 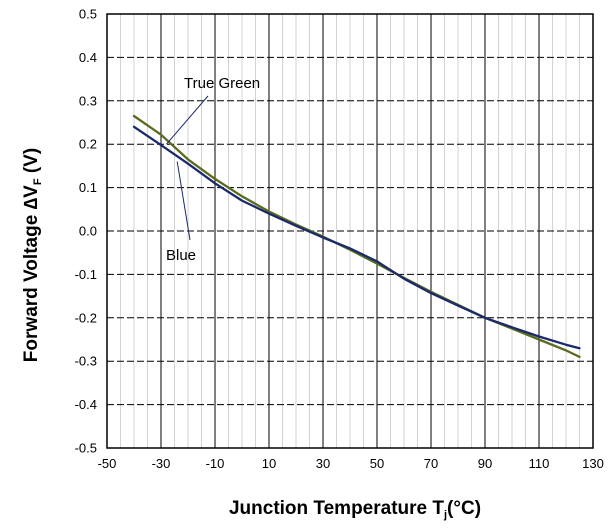 What do you see at coordinates (222, 83) in the screenshot?
I see `series-label-true-green: True Green` at bounding box center [222, 83].